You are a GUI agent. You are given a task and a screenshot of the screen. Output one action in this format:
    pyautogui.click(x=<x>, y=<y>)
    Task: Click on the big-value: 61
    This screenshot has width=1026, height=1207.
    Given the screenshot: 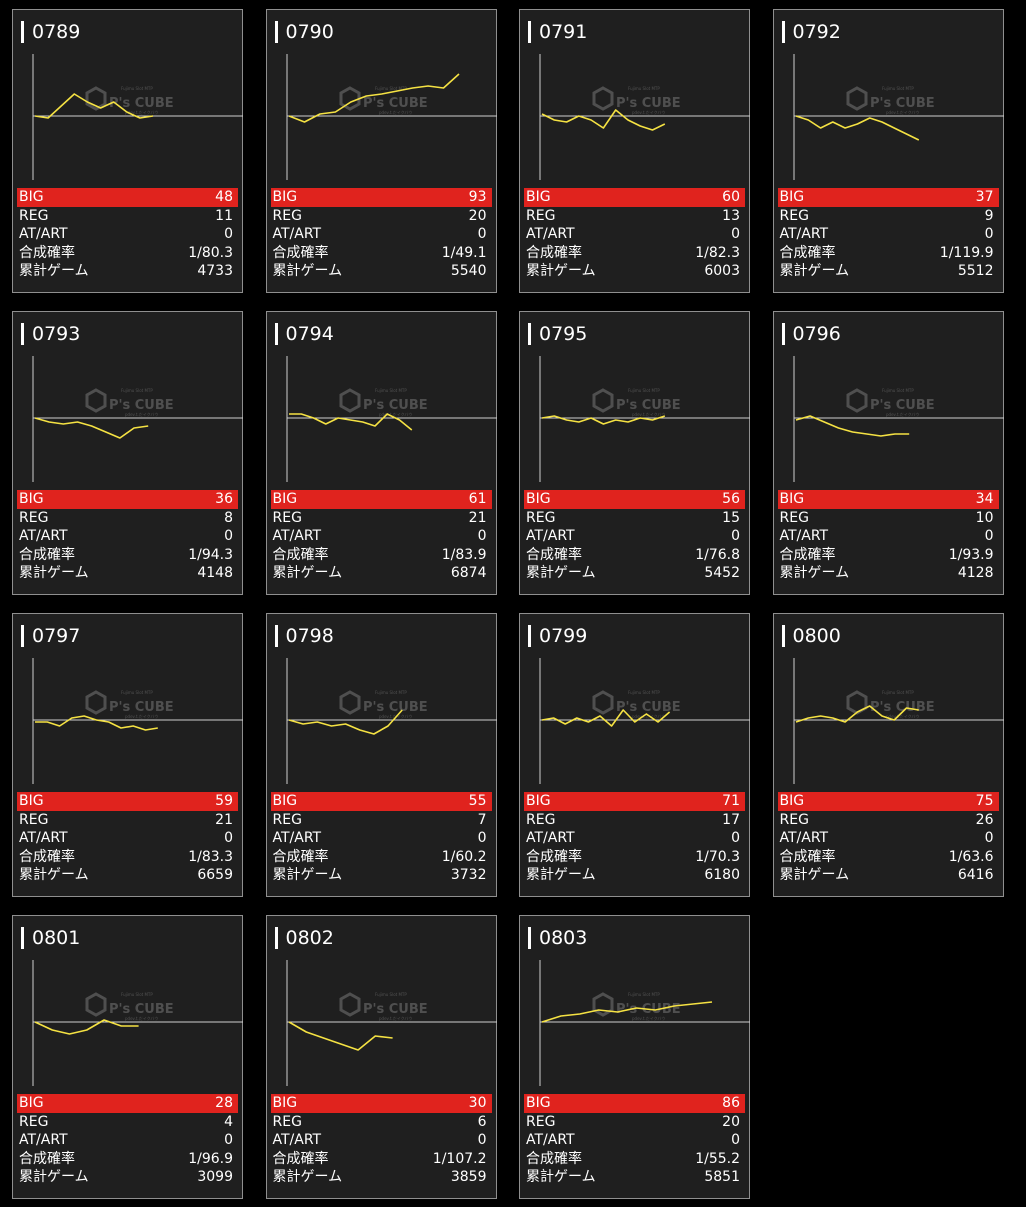 What is the action you would take?
    pyautogui.click(x=477, y=499)
    